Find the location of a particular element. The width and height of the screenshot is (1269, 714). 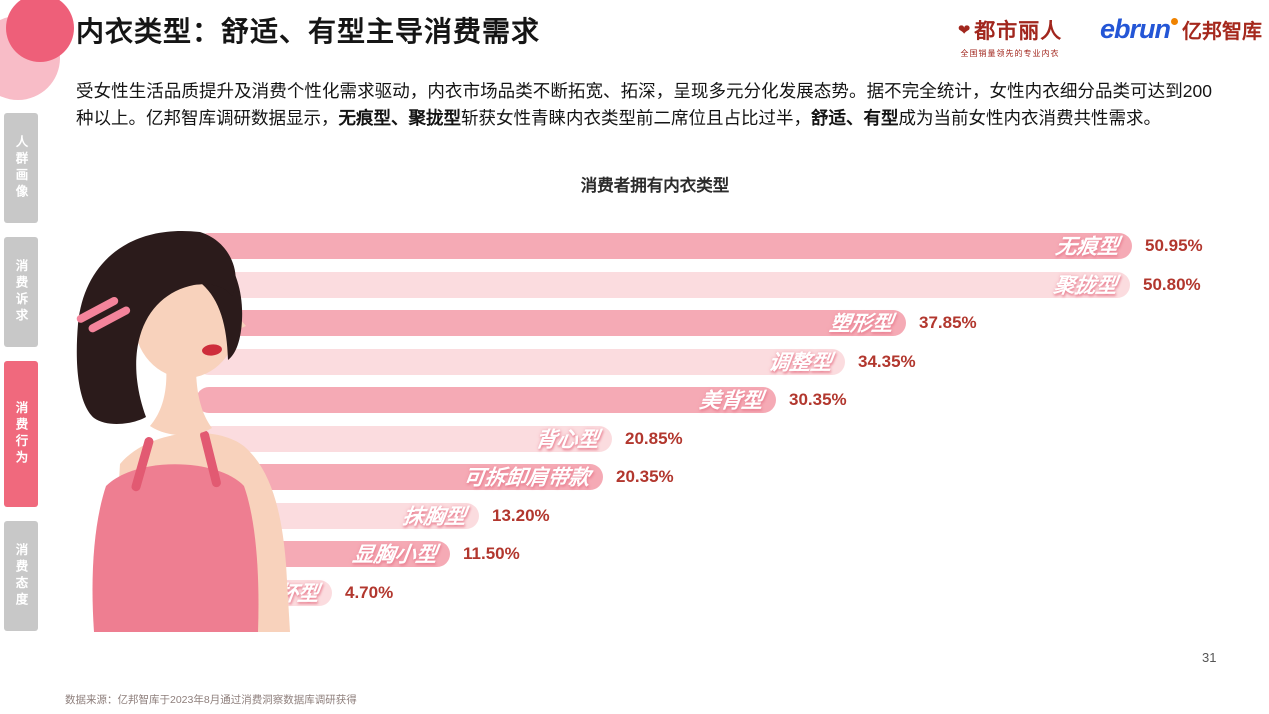

decor-circle-dark is located at coordinates (40, 31).